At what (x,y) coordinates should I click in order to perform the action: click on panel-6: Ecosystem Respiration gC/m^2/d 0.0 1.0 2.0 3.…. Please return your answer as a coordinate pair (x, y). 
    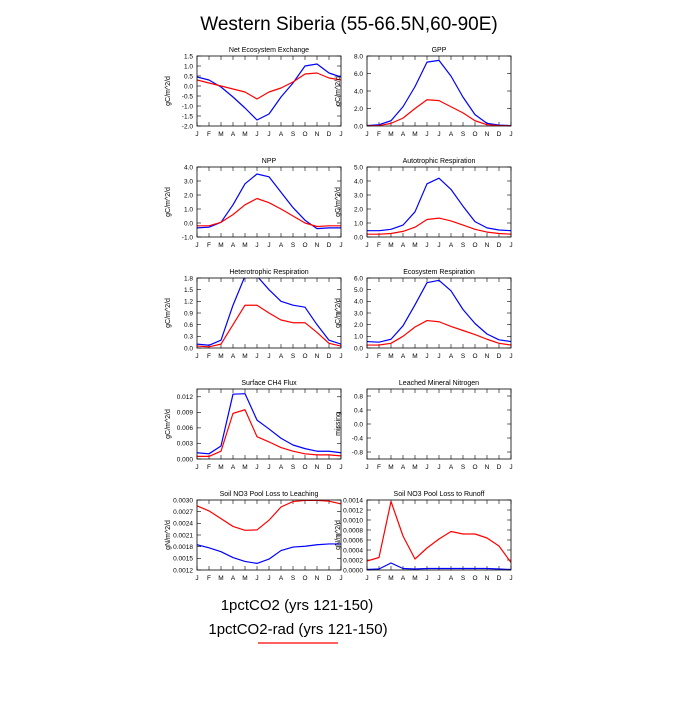
    Looking at the image, I should click on (424, 314).